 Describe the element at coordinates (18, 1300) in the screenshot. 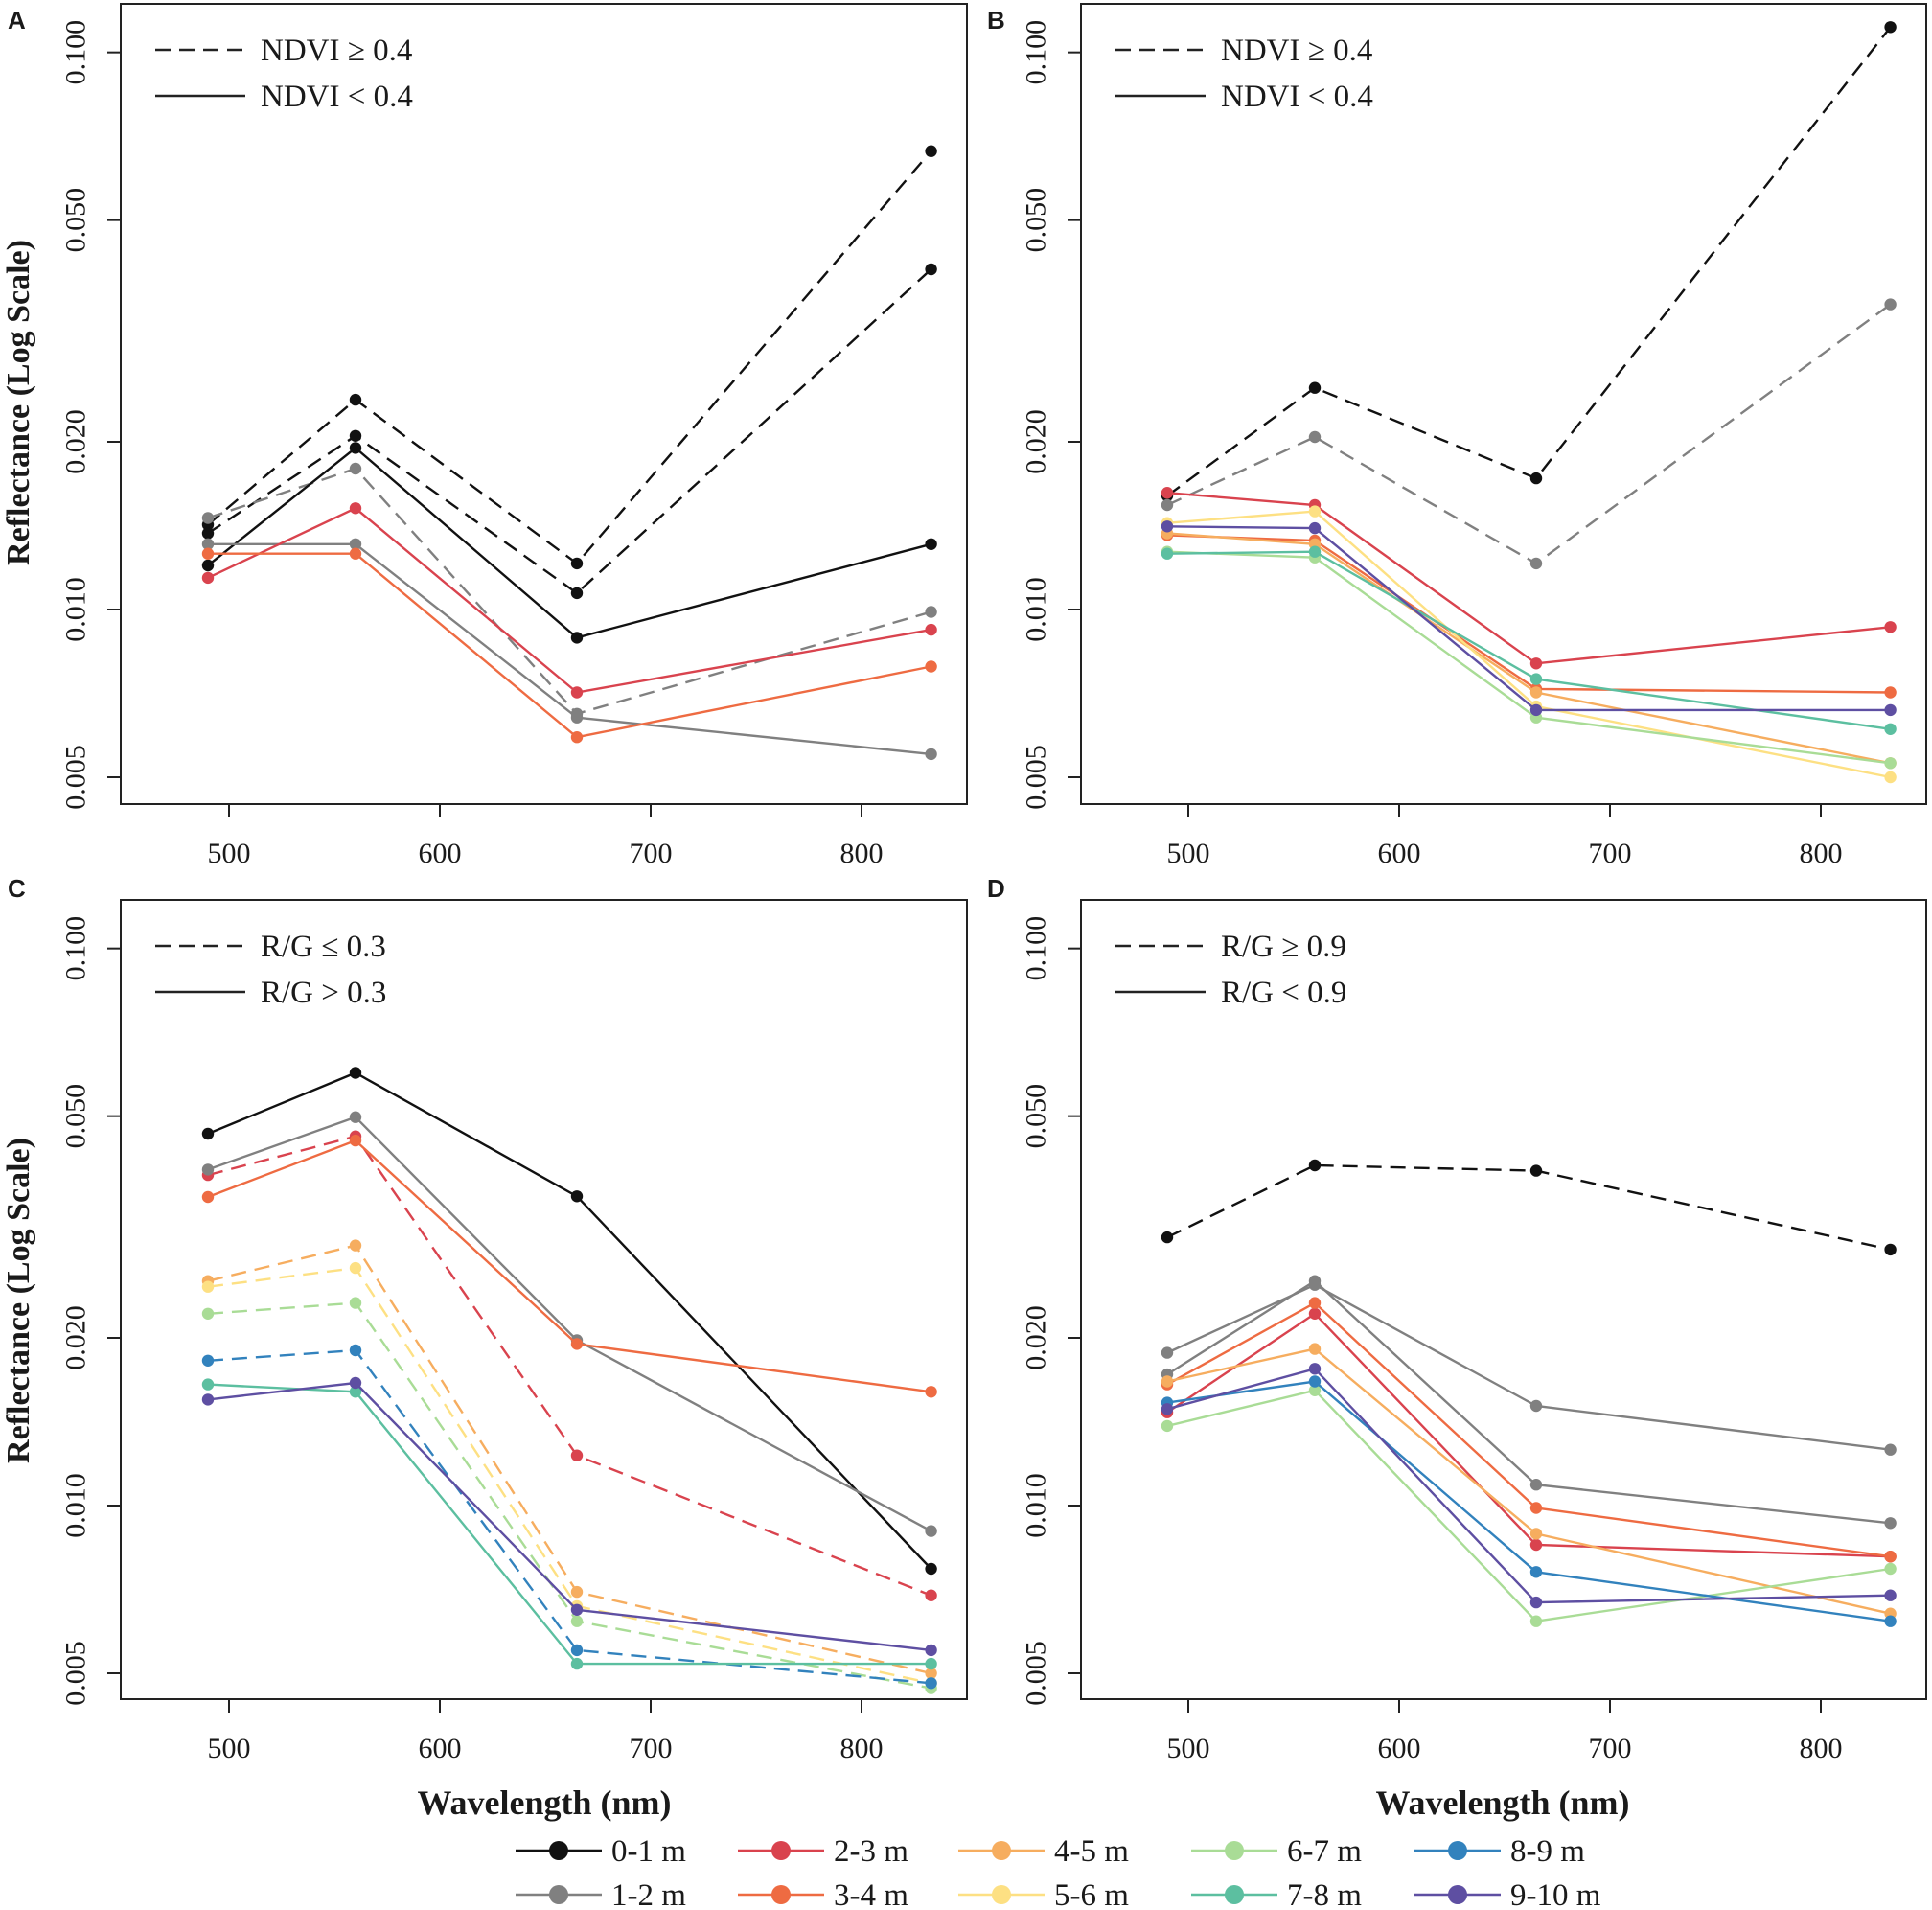

I see `y-axis-title-bottom: Reflectance (Log Scale)` at that location.